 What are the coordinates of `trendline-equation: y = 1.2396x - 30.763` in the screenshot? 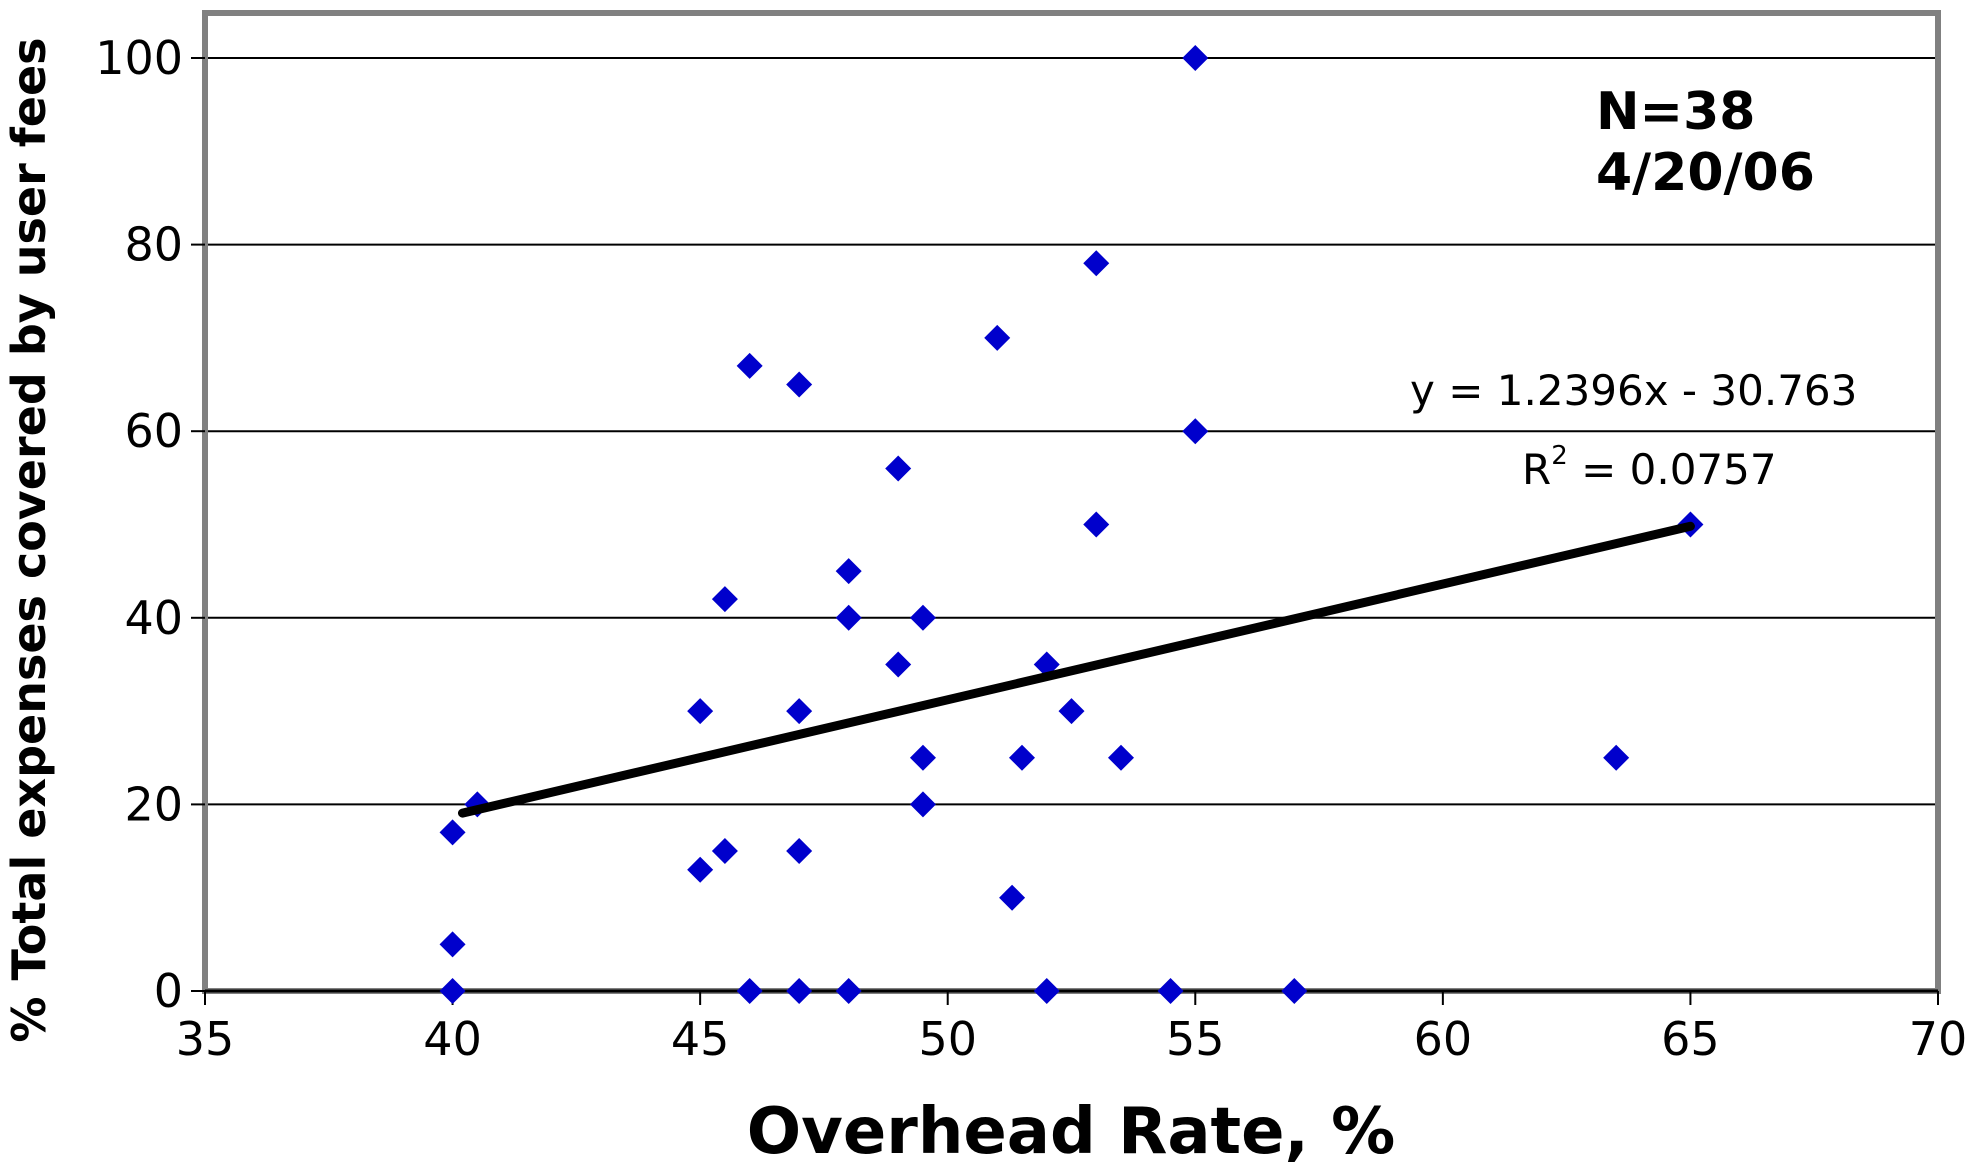 It's located at (1633, 390).